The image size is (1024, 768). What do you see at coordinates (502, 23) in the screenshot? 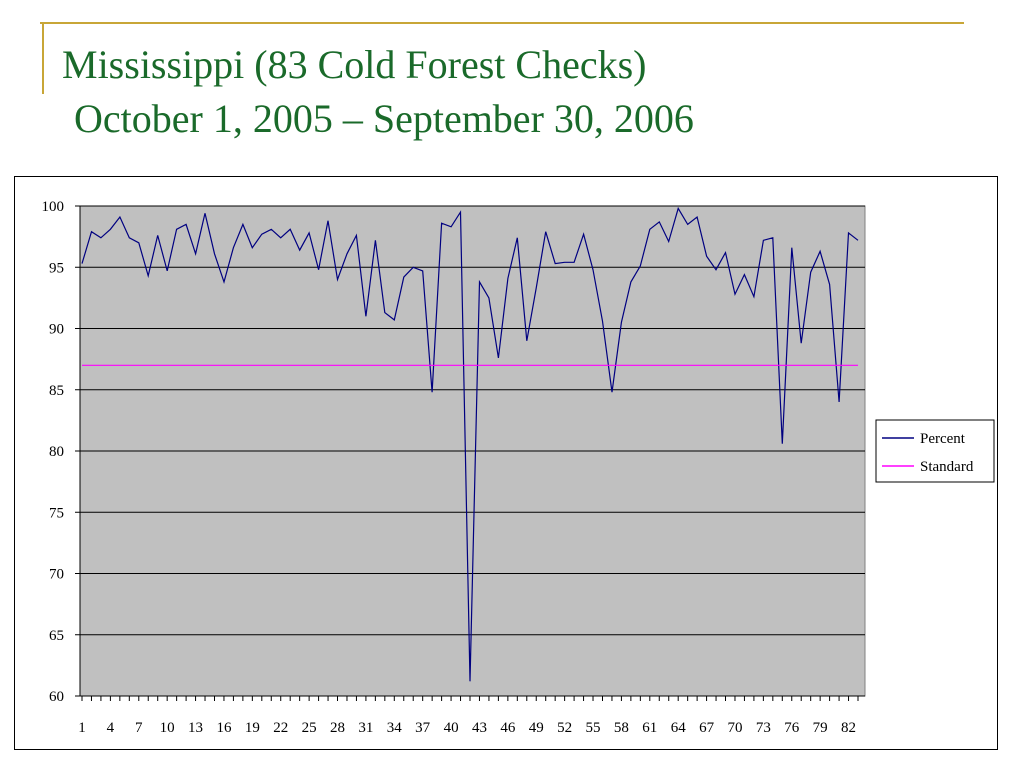
I see `accent-bar-horizontal` at bounding box center [502, 23].